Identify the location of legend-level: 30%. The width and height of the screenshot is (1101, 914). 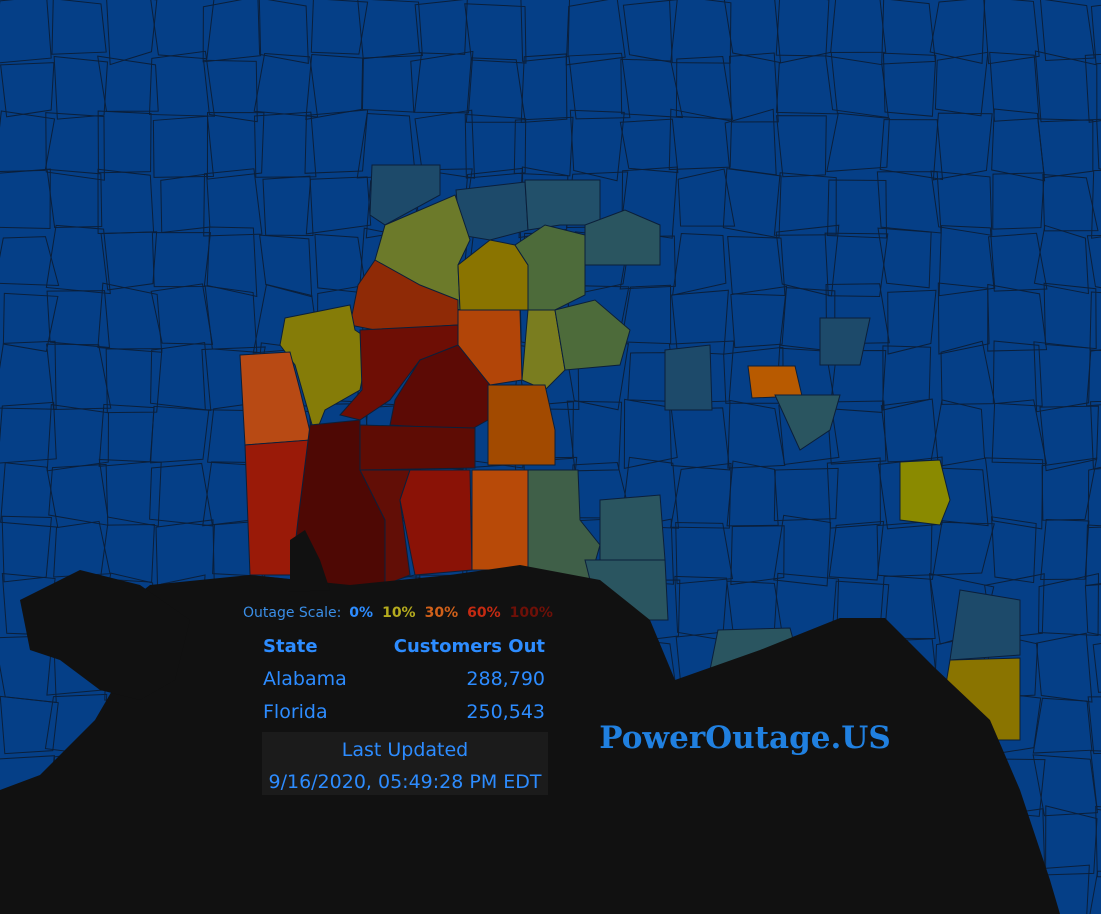
(442, 613).